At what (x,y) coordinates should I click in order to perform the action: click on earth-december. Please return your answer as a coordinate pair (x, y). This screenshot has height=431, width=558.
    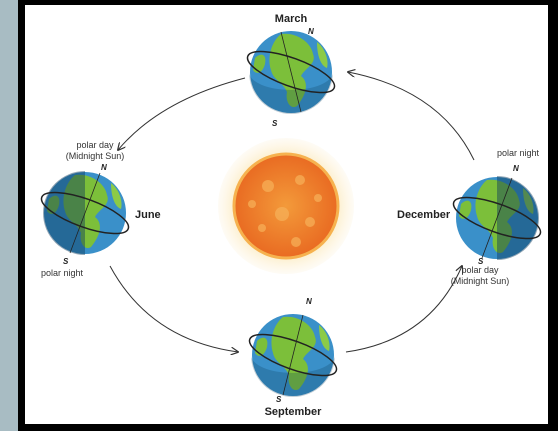
    Looking at the image, I should click on (497, 218).